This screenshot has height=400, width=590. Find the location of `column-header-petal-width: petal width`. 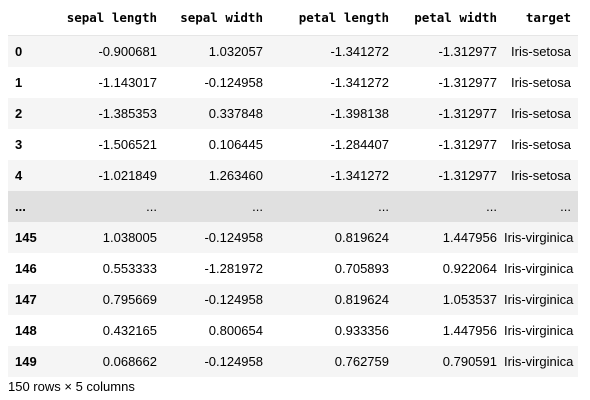

column-header-petal-width: petal width is located at coordinates (450, 18).